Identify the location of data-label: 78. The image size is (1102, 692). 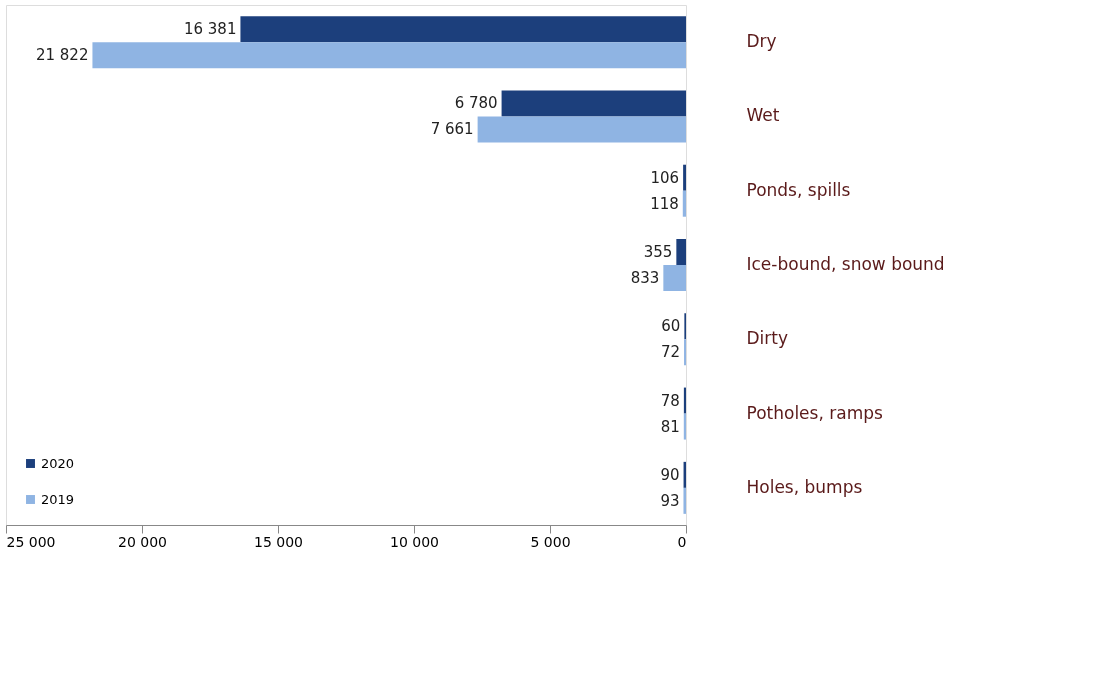
(670, 400).